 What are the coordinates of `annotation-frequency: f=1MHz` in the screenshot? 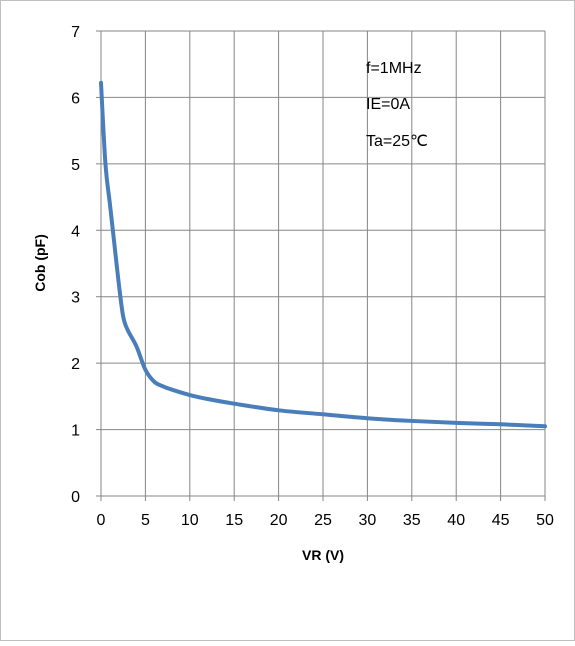 It's located at (394, 68).